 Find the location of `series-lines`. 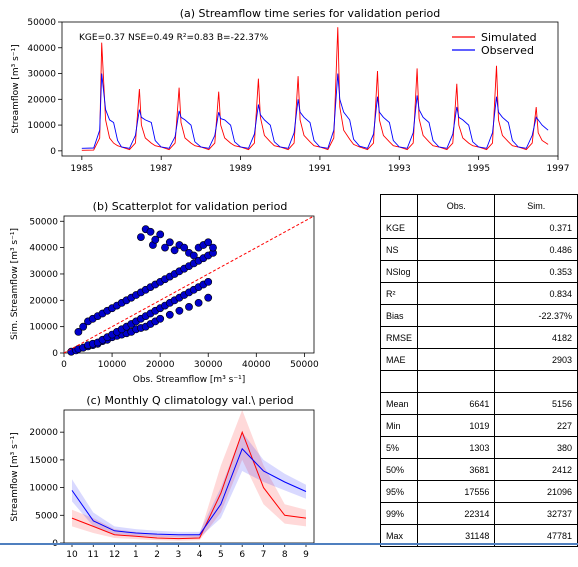

series-lines is located at coordinates (189, 485).